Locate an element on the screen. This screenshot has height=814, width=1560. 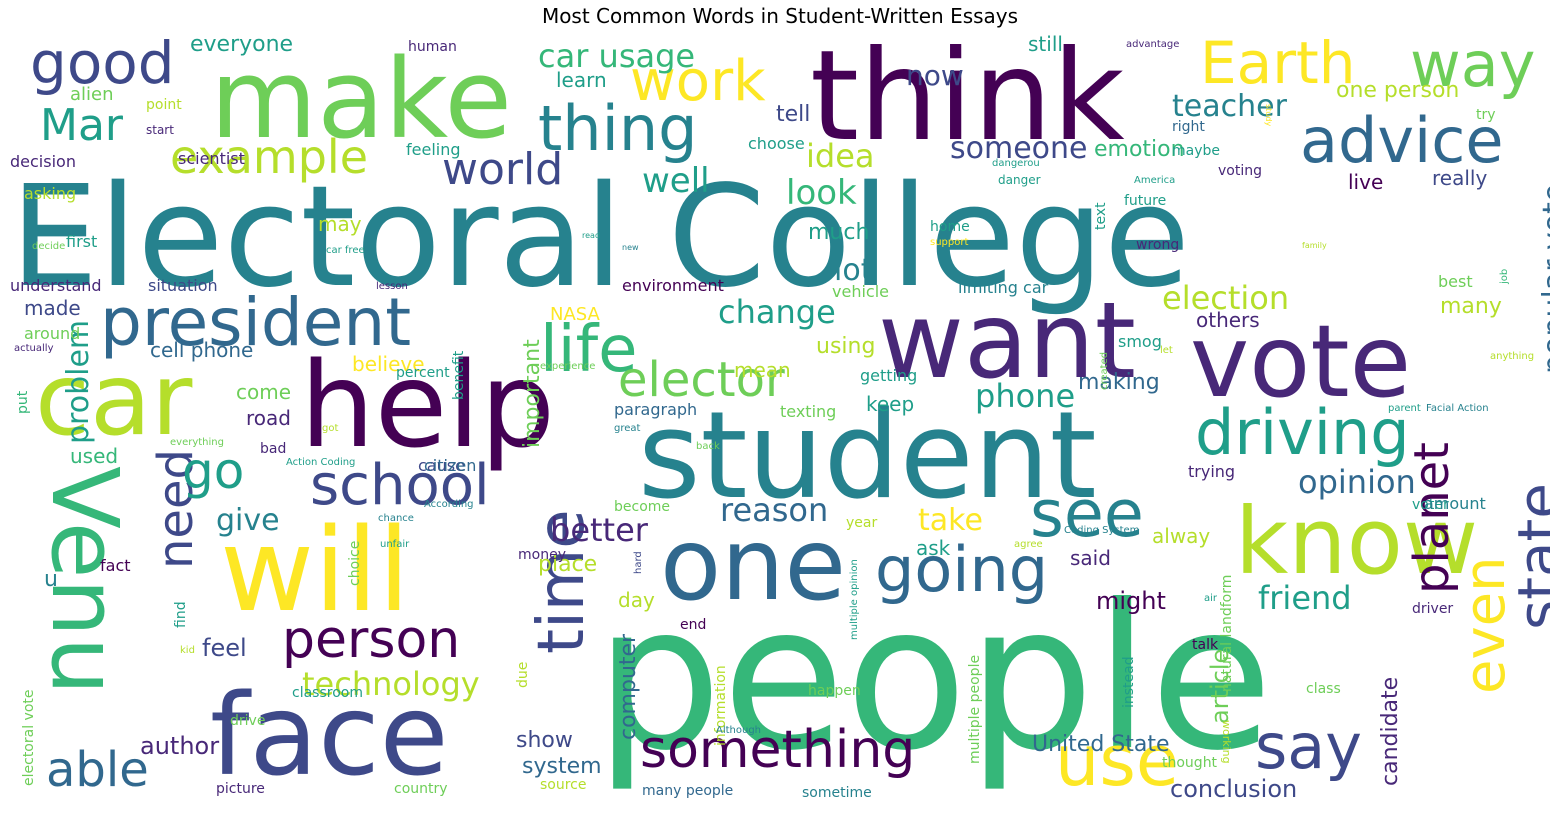
word: limiting car is located at coordinates (1003, 287).